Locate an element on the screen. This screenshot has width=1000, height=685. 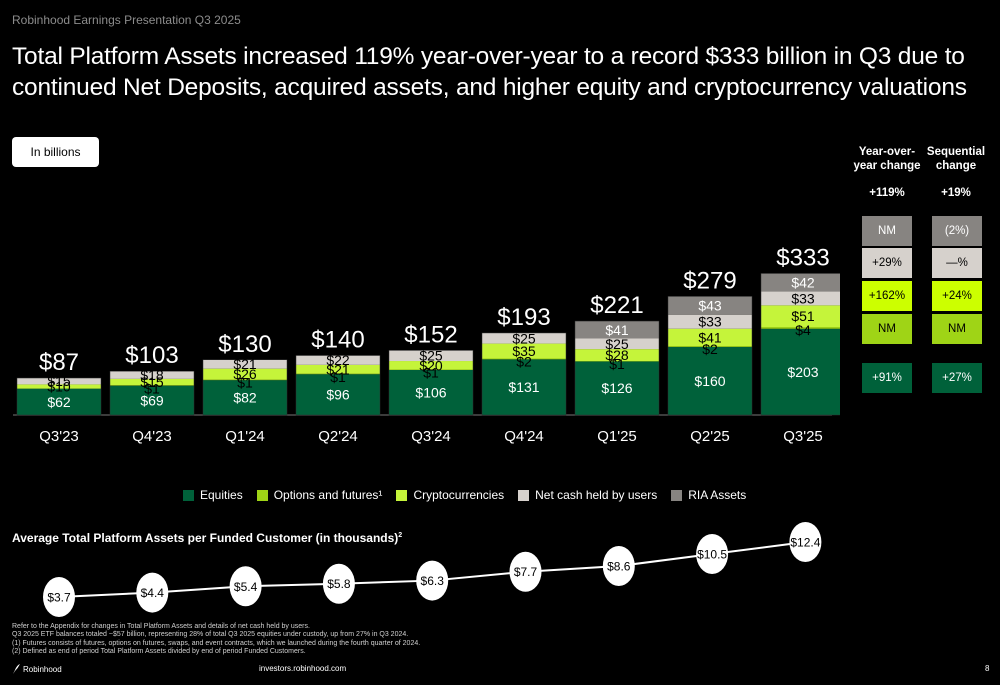
legend-label: Options and futures¹ is located at coordinates (328, 495).